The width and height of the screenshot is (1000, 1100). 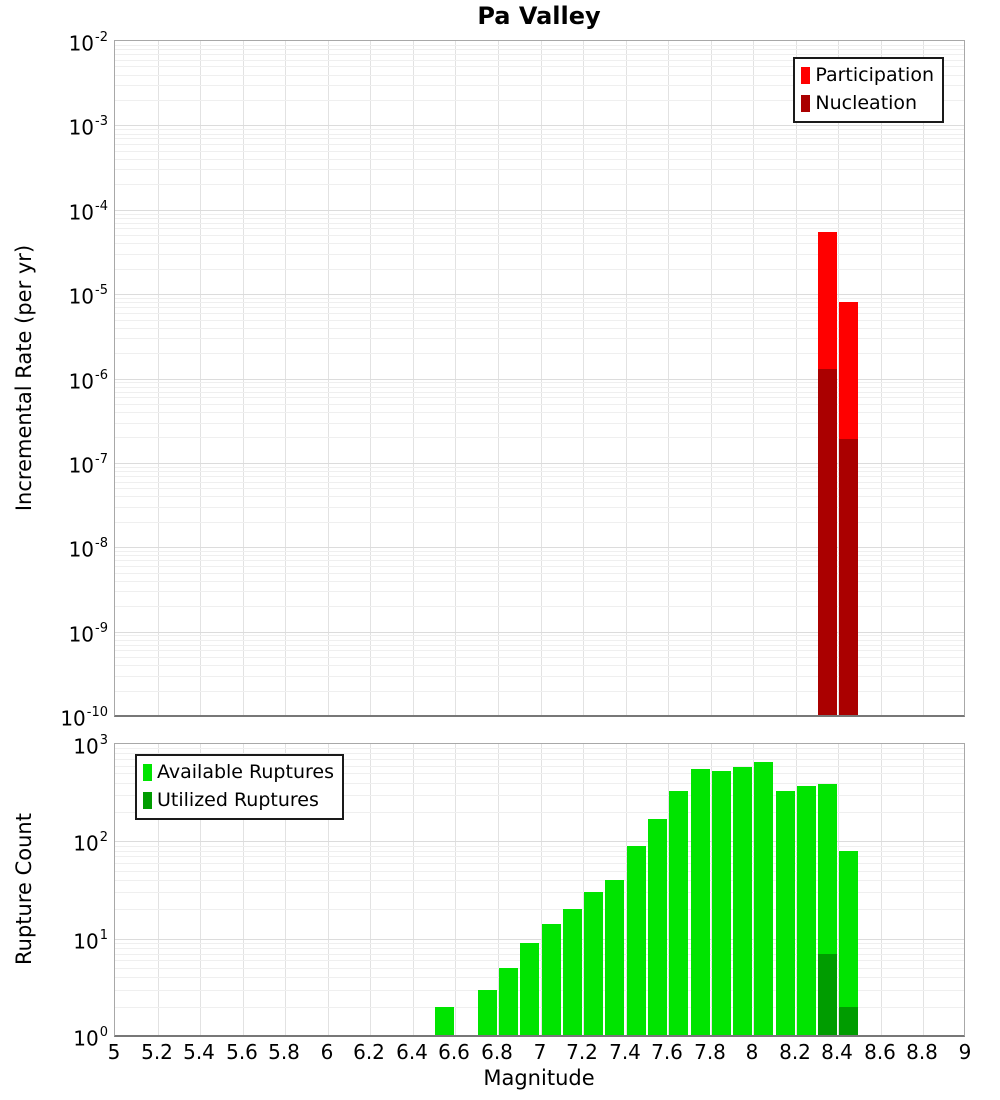 What do you see at coordinates (88, 127) in the screenshot?
I see `y-tick-label: 10⁻³` at bounding box center [88, 127].